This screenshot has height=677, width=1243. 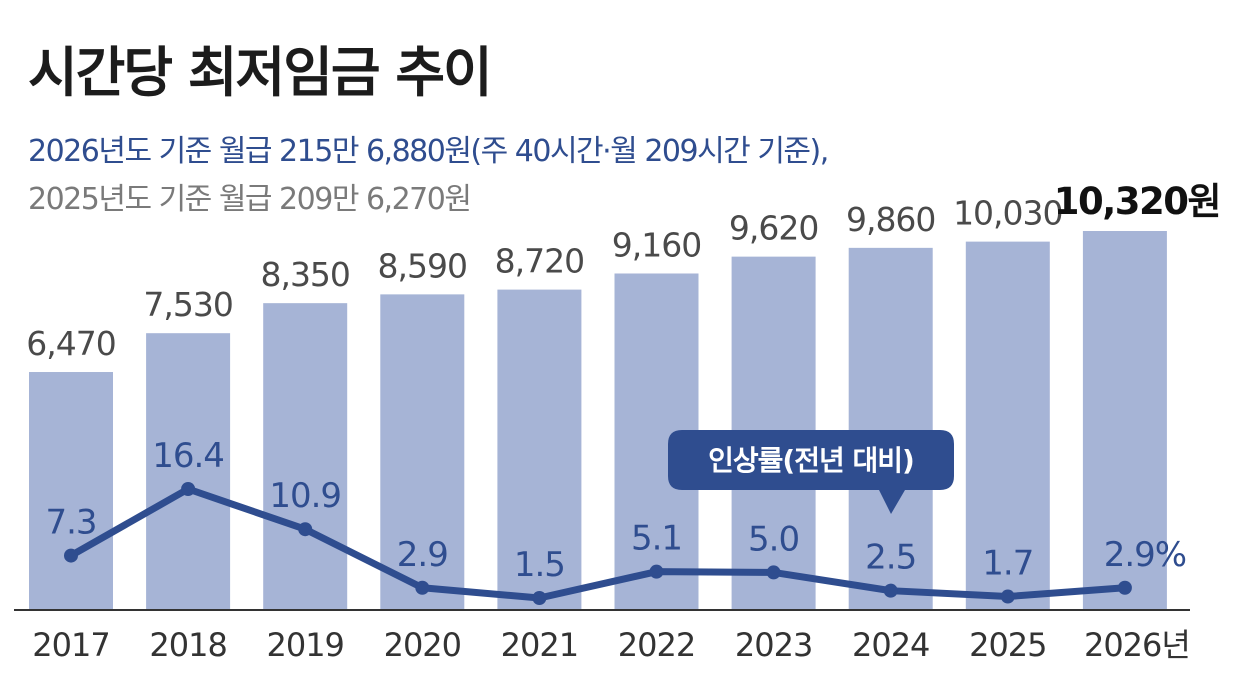 I want to click on bar-value-label-2022: 9,160, so click(x=656, y=244).